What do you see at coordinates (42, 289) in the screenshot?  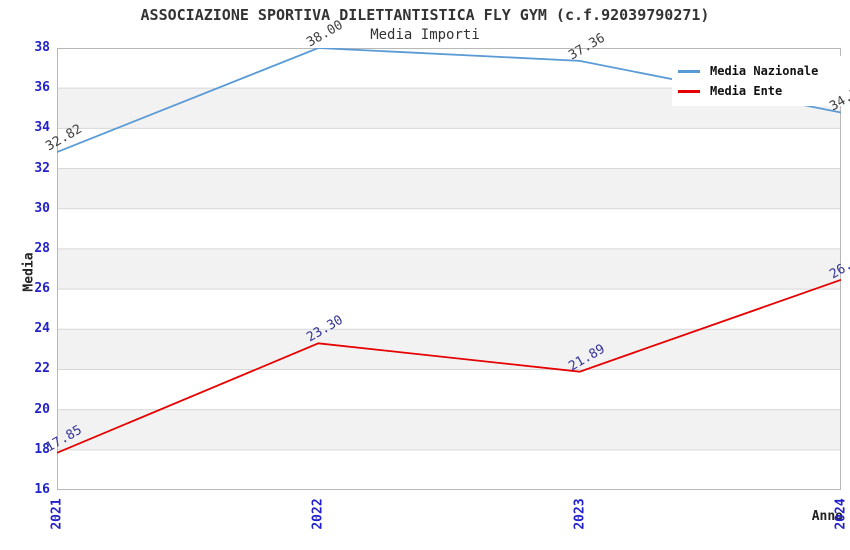 I see `y-tick-label: 26` at bounding box center [42, 289].